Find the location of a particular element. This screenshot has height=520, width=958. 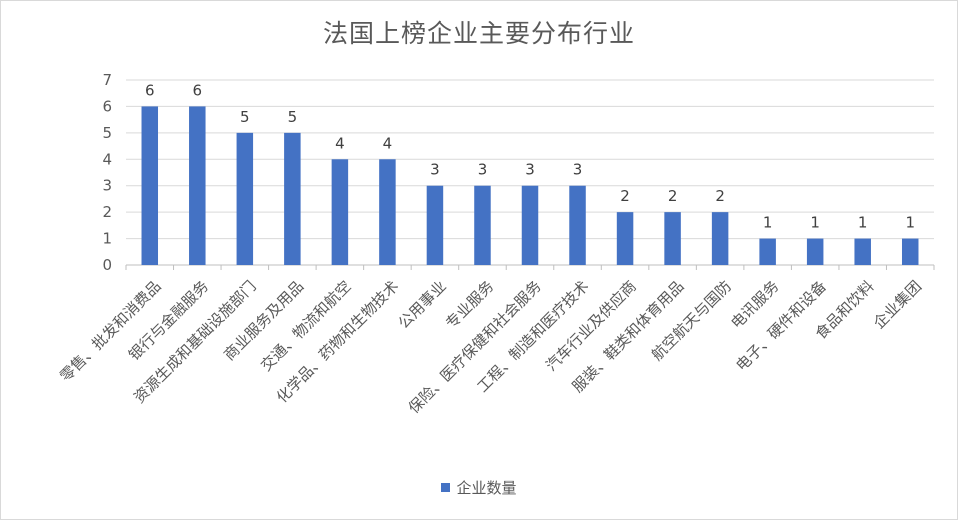

y-tick-label: 2 is located at coordinates (107, 212).